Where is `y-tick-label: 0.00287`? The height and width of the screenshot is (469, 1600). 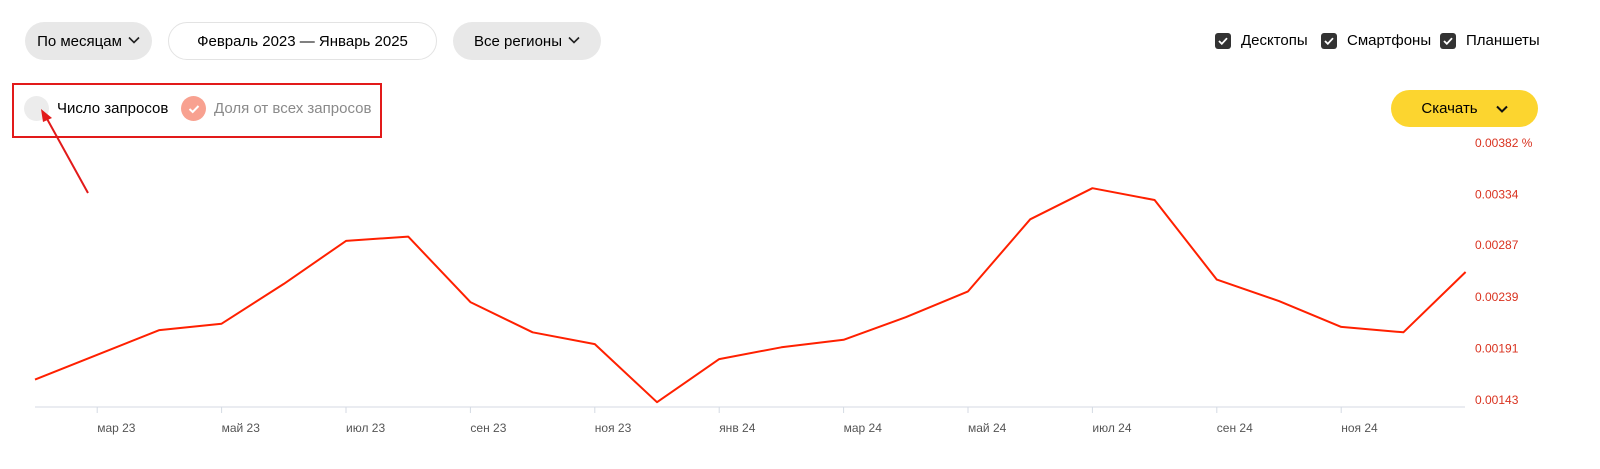 y-tick-label: 0.00287 is located at coordinates (1497, 245).